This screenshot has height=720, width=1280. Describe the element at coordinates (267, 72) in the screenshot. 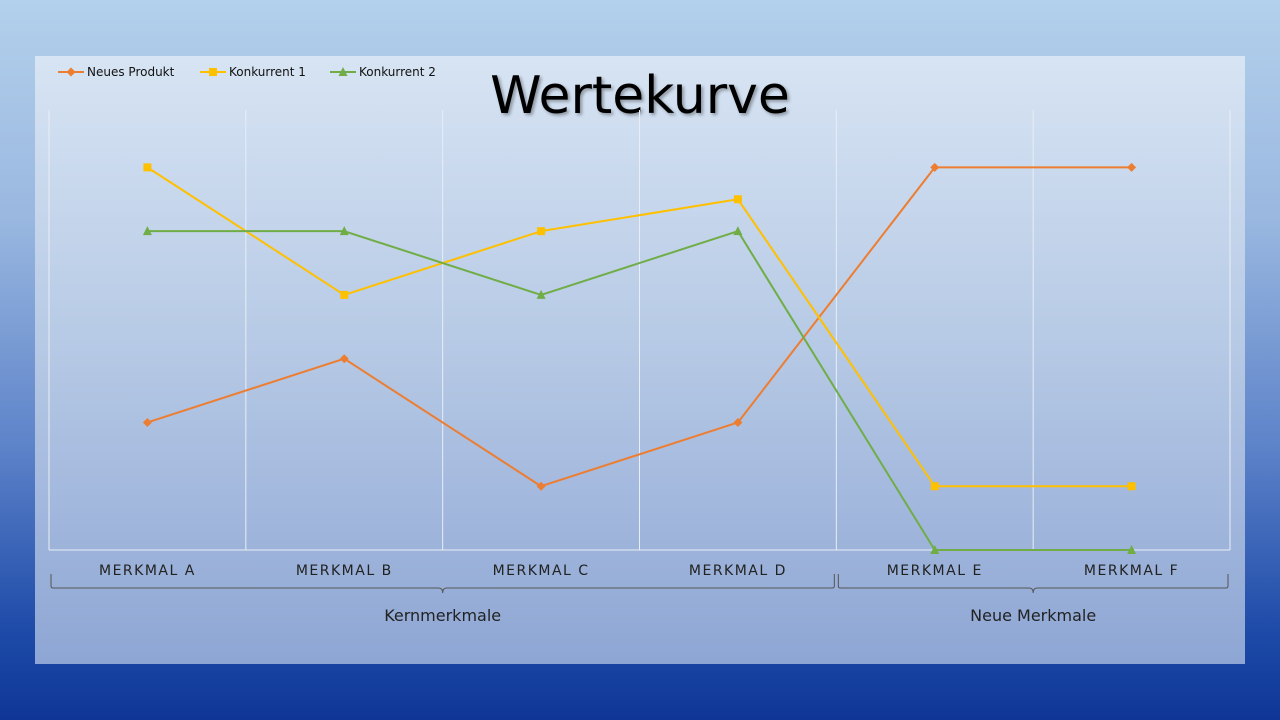

I see `legend-label: Konkurrent 1` at that location.